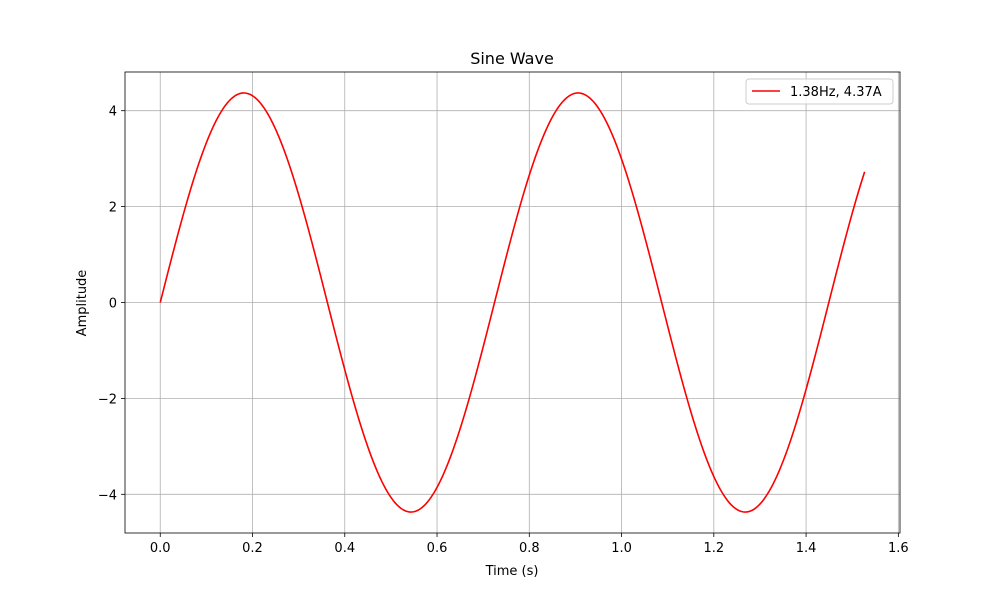 Image resolution: width=1000 pixels, height=600 pixels. What do you see at coordinates (898, 548) in the screenshot?
I see `x-tick-label: 1.6` at bounding box center [898, 548].